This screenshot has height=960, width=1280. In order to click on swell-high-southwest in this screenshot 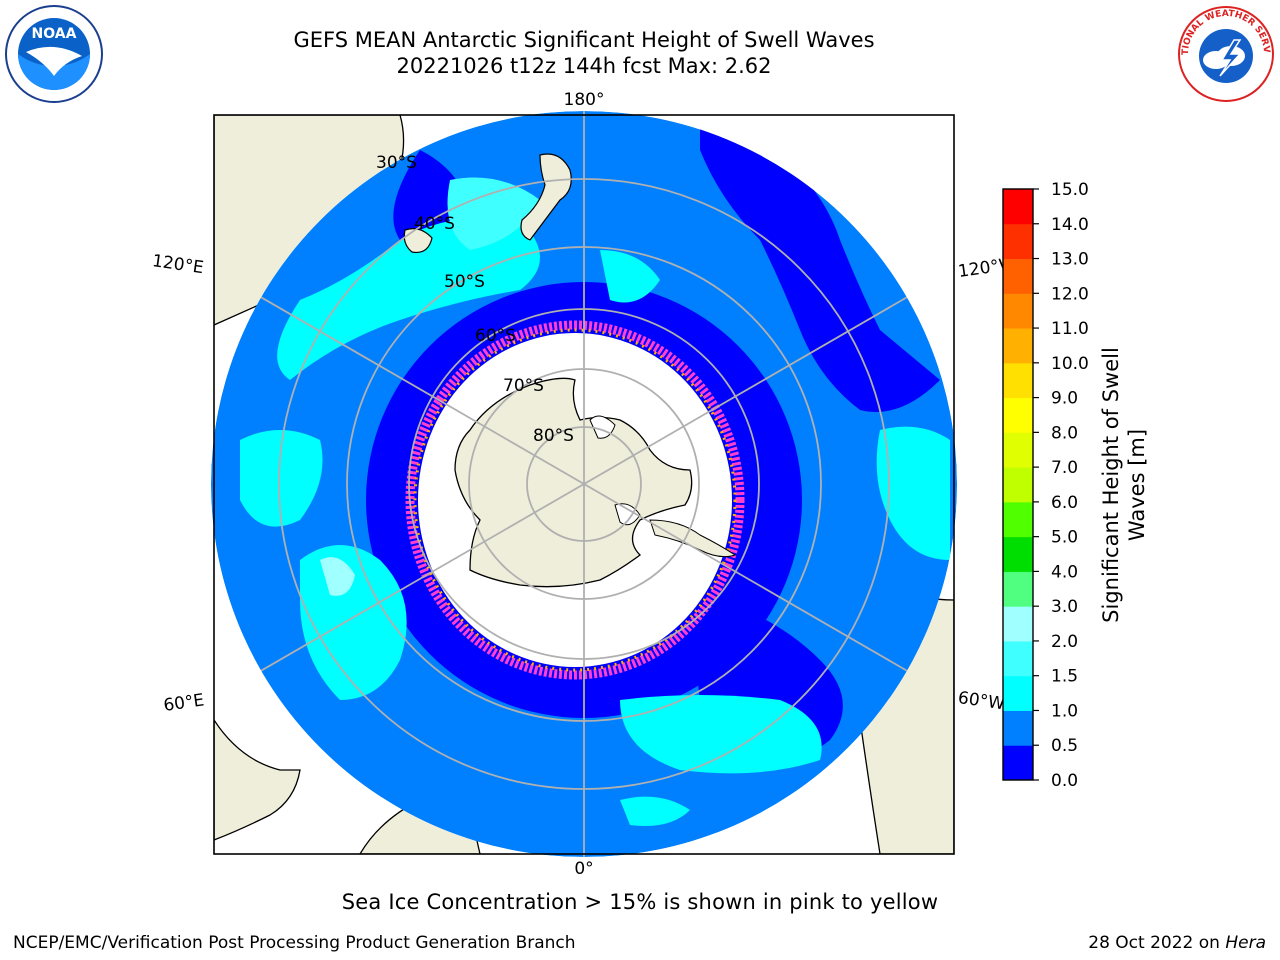, I will do `click(353, 622)`.